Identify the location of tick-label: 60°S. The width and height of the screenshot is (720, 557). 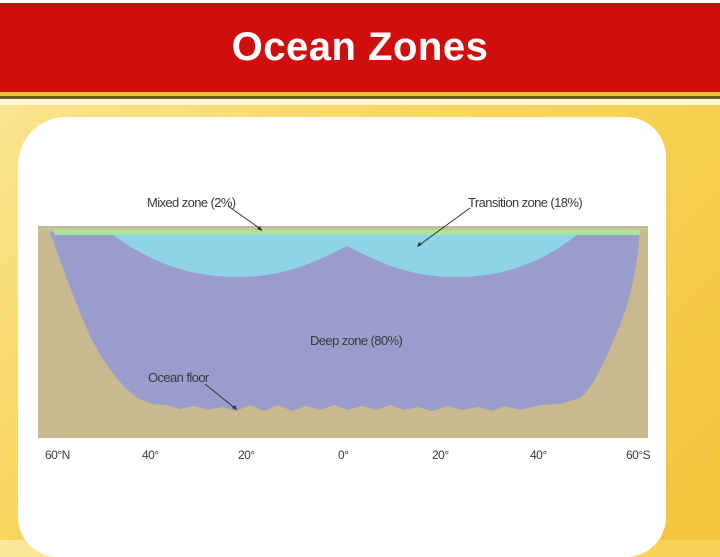
(638, 455).